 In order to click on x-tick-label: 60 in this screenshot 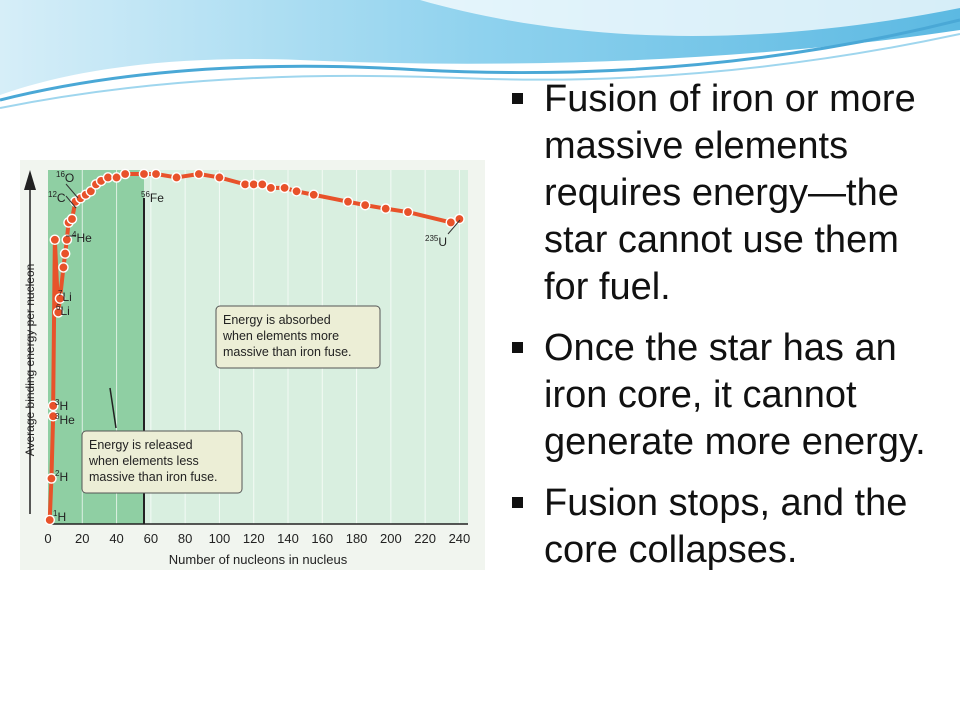, I will do `click(151, 538)`.